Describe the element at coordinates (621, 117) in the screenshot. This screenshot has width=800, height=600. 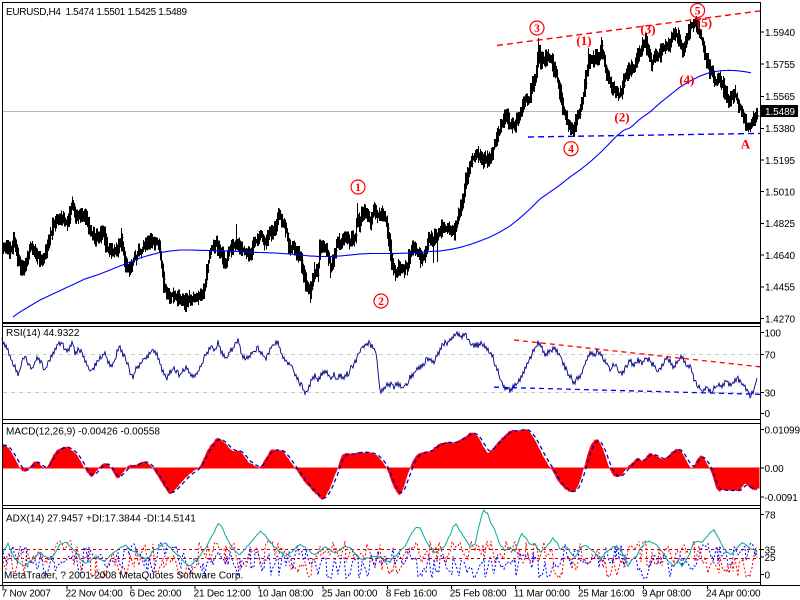
I see `svg-text: (2)` at that location.